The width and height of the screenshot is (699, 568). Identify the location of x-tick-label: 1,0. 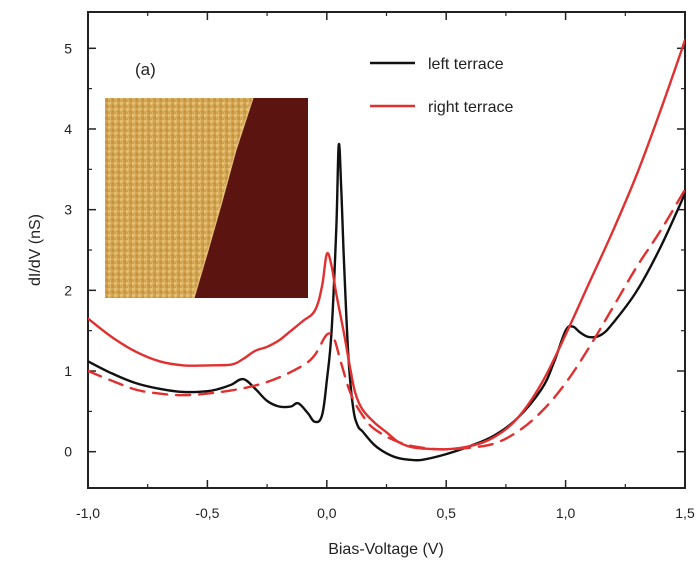
(566, 513).